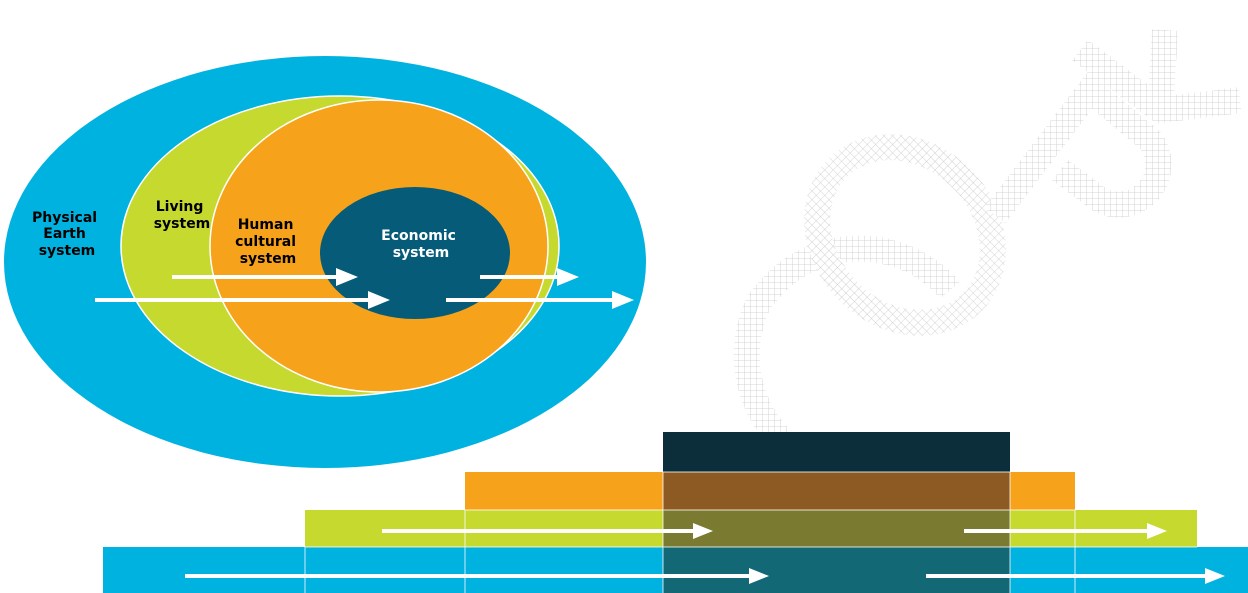 This screenshot has width=1248, height=593. What do you see at coordinates (836, 491) in the screenshot?
I see `economic-overlay-cultural` at bounding box center [836, 491].